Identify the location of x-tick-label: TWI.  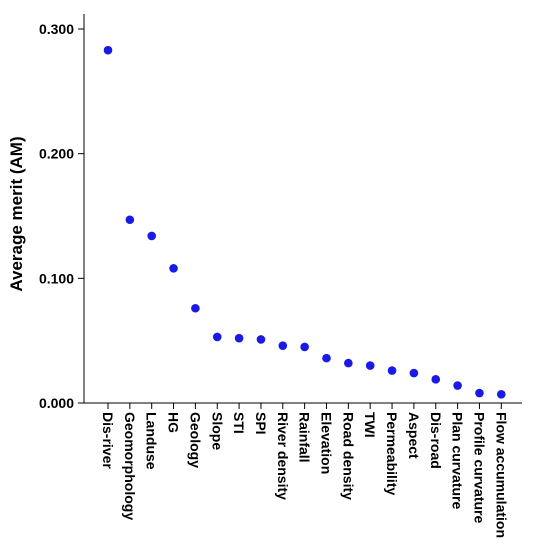
(370, 425).